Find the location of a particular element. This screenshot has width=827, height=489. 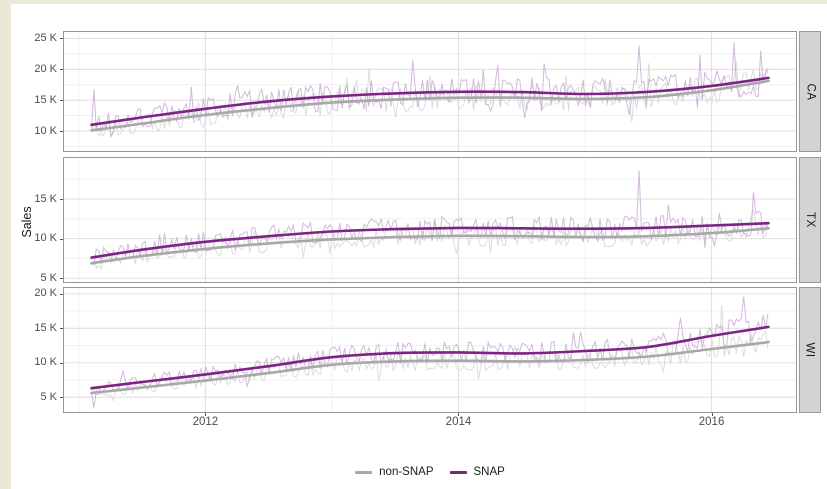

facet-strip-TX: TX is located at coordinates (810, 220).